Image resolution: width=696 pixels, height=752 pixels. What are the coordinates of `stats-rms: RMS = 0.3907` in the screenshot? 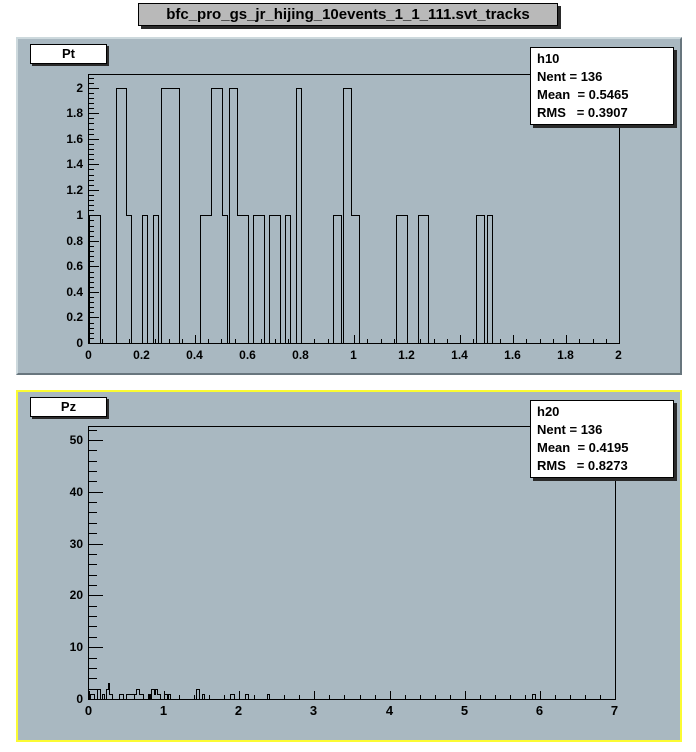 It's located at (582, 112).